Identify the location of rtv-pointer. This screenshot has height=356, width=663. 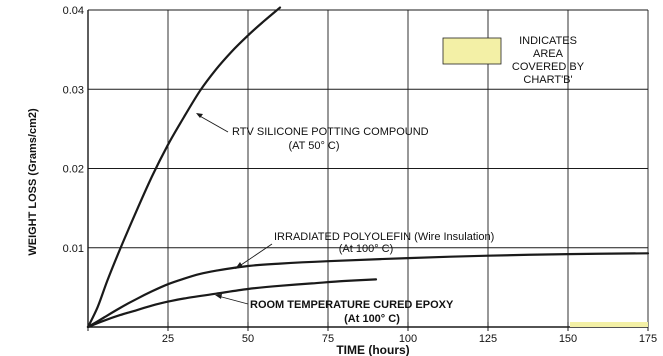
(213, 123).